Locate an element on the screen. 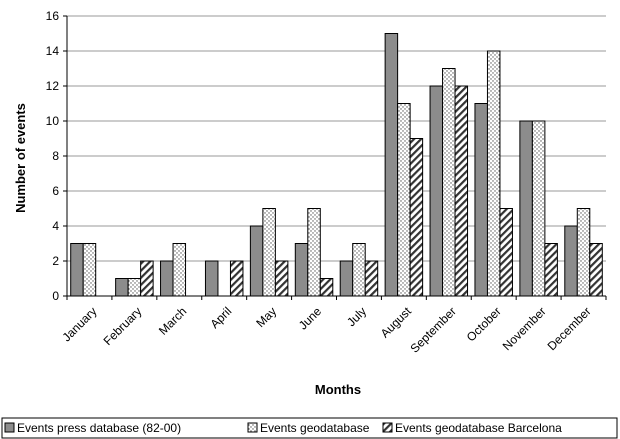  legend-box is located at coordinates (309, 428).